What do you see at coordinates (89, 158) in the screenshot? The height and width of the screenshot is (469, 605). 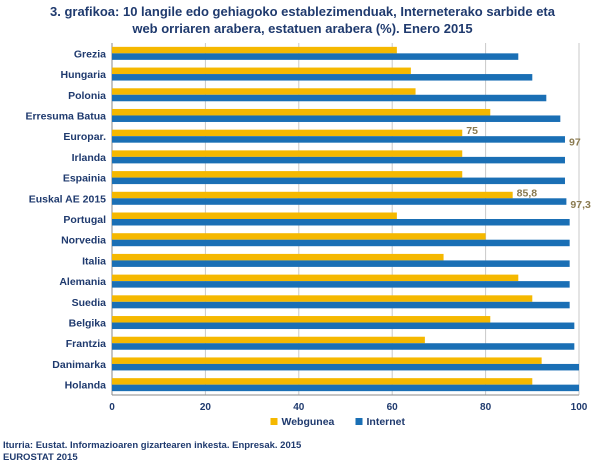 I see `category-label: Irlanda` at bounding box center [89, 158].